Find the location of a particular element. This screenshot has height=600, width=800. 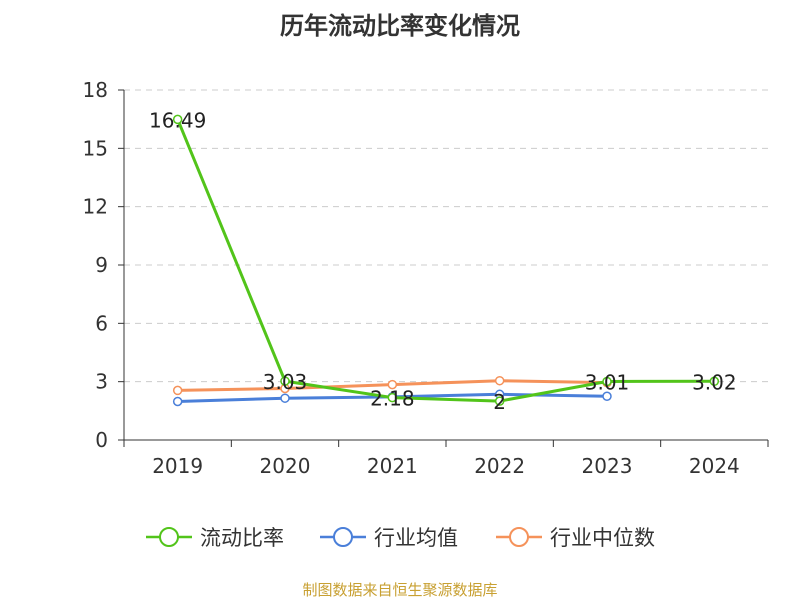

x-tick-label: 2021 is located at coordinates (392, 466).